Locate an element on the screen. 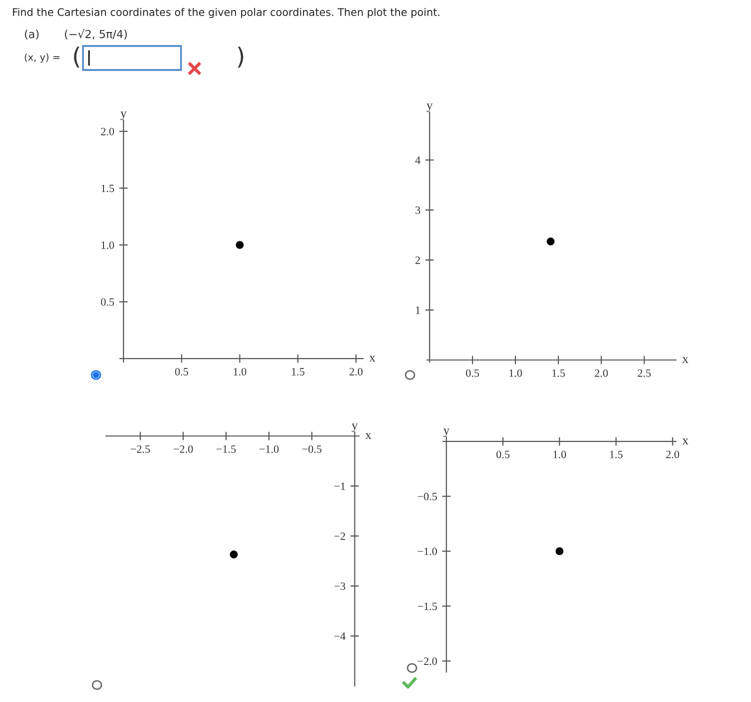 Image resolution: width=751 pixels, height=702 pixels. y-tick-label: −0.5 is located at coordinates (427, 496).